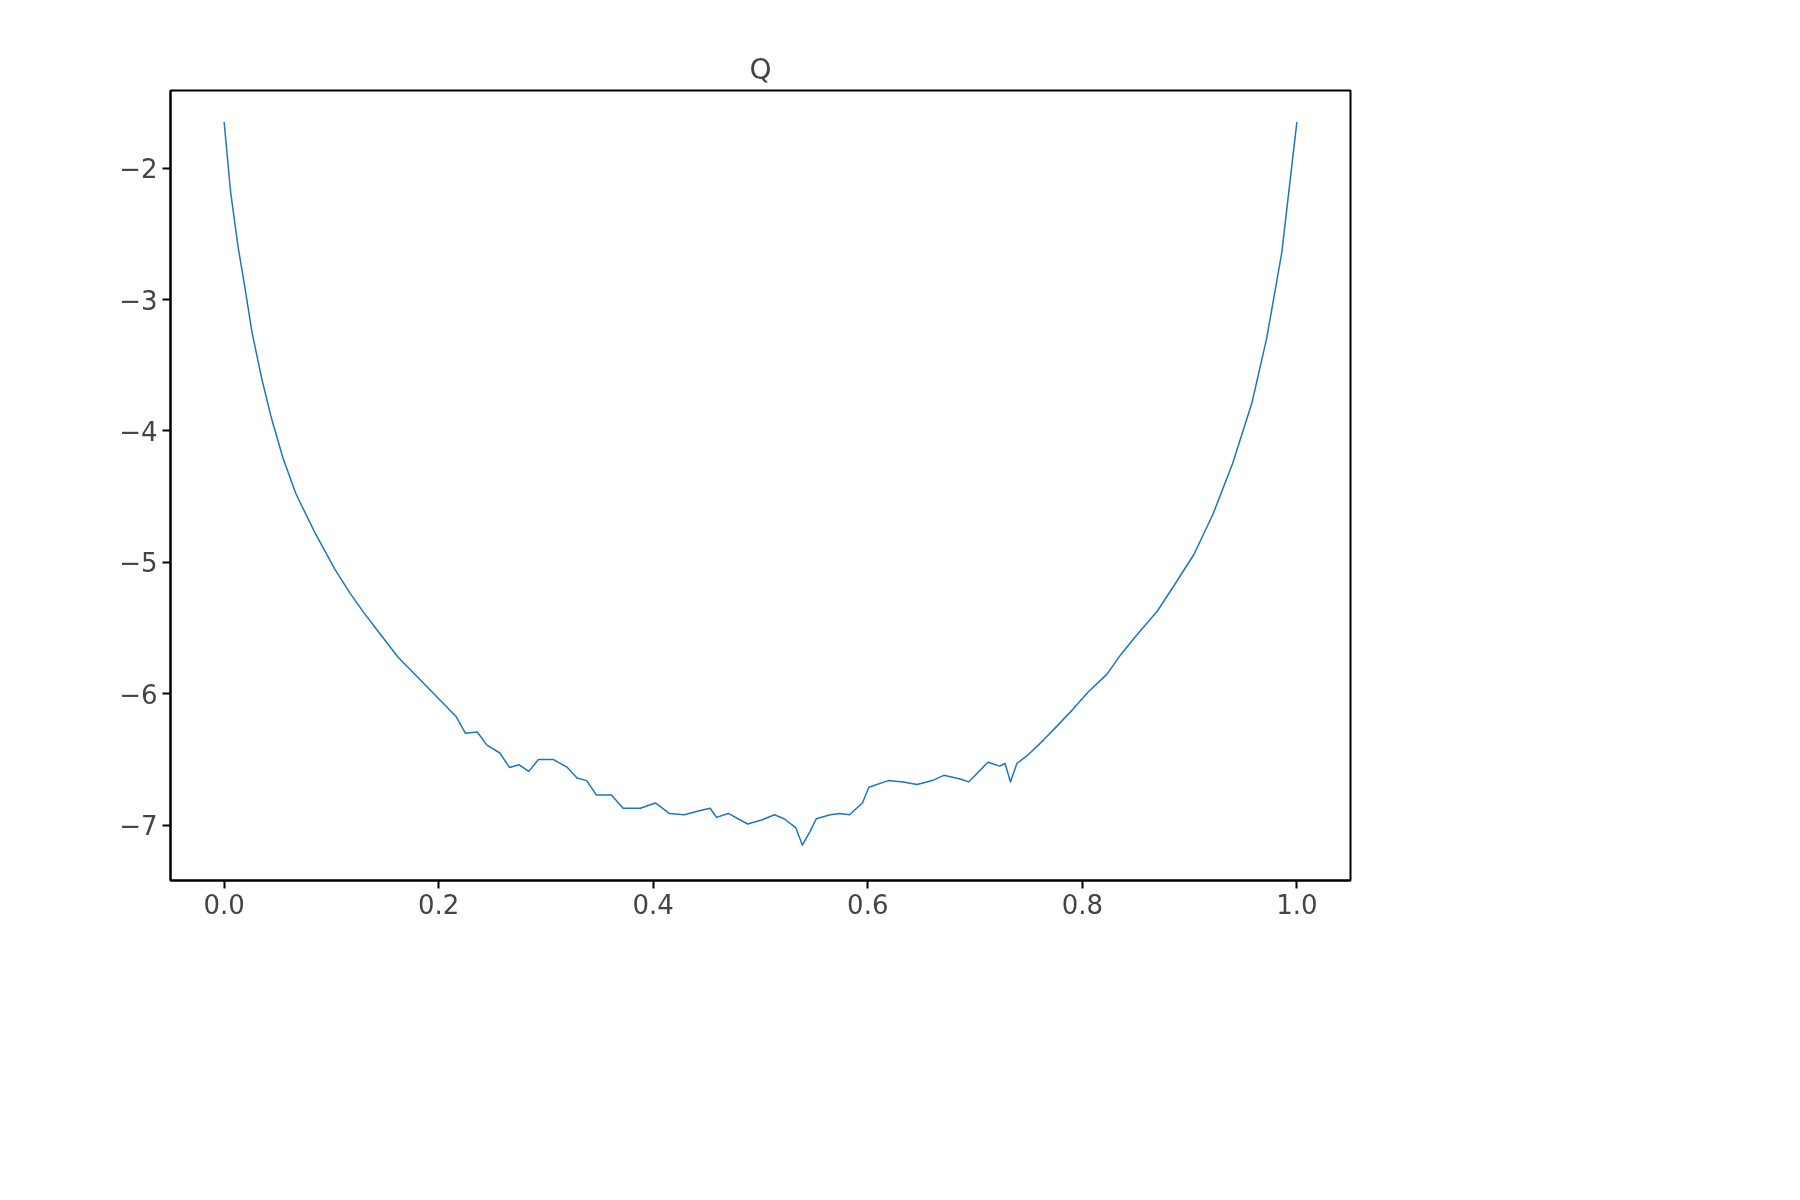 The height and width of the screenshot is (1200, 1800). What do you see at coordinates (138, 694) in the screenshot?
I see `y-tick-label: −6` at bounding box center [138, 694].